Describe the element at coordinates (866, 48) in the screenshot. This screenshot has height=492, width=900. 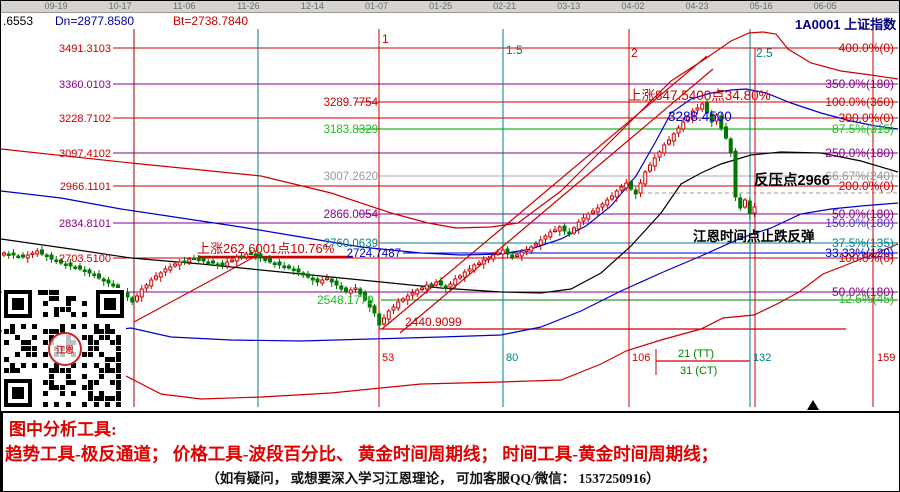
I see `chart-label: 400.0%(0)` at that location.